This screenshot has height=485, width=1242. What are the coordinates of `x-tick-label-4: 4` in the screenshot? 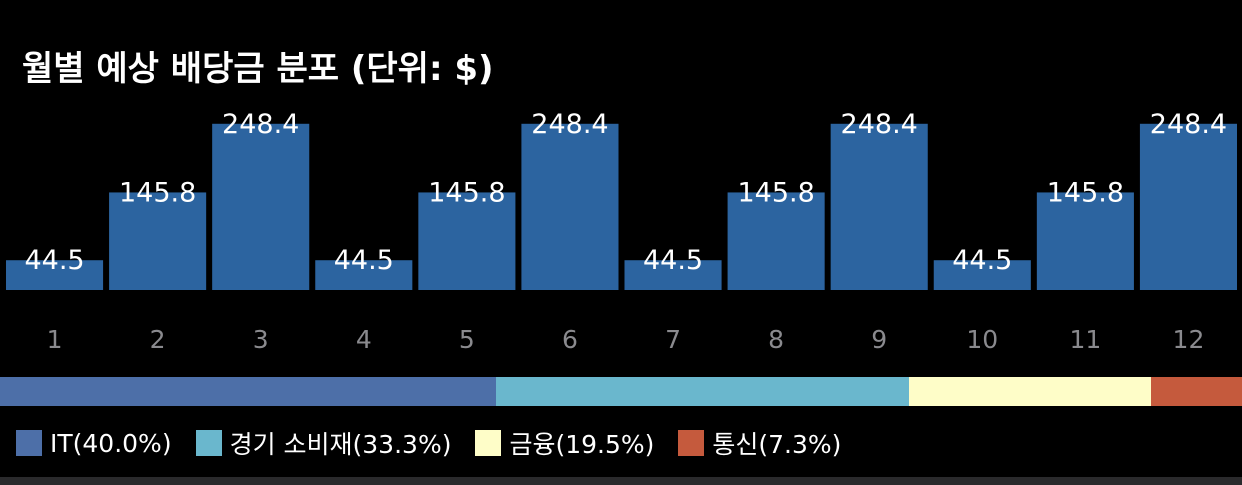 It's located at (364, 339).